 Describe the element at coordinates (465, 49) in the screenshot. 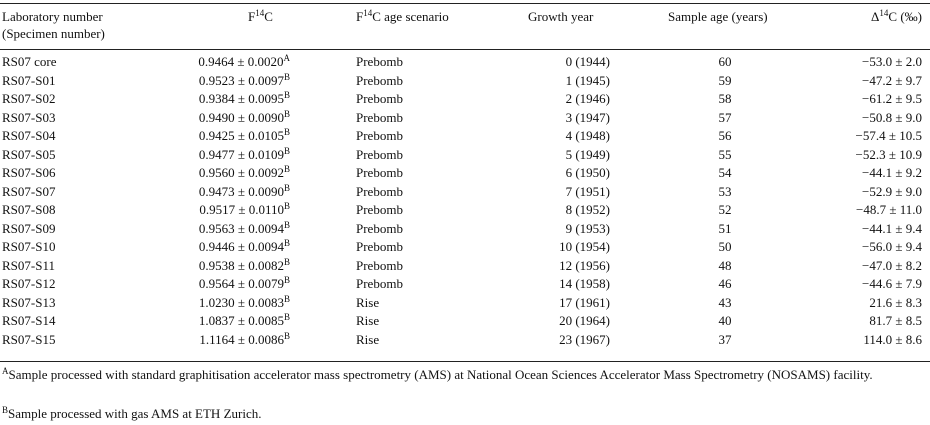

I see `header-rule` at that location.